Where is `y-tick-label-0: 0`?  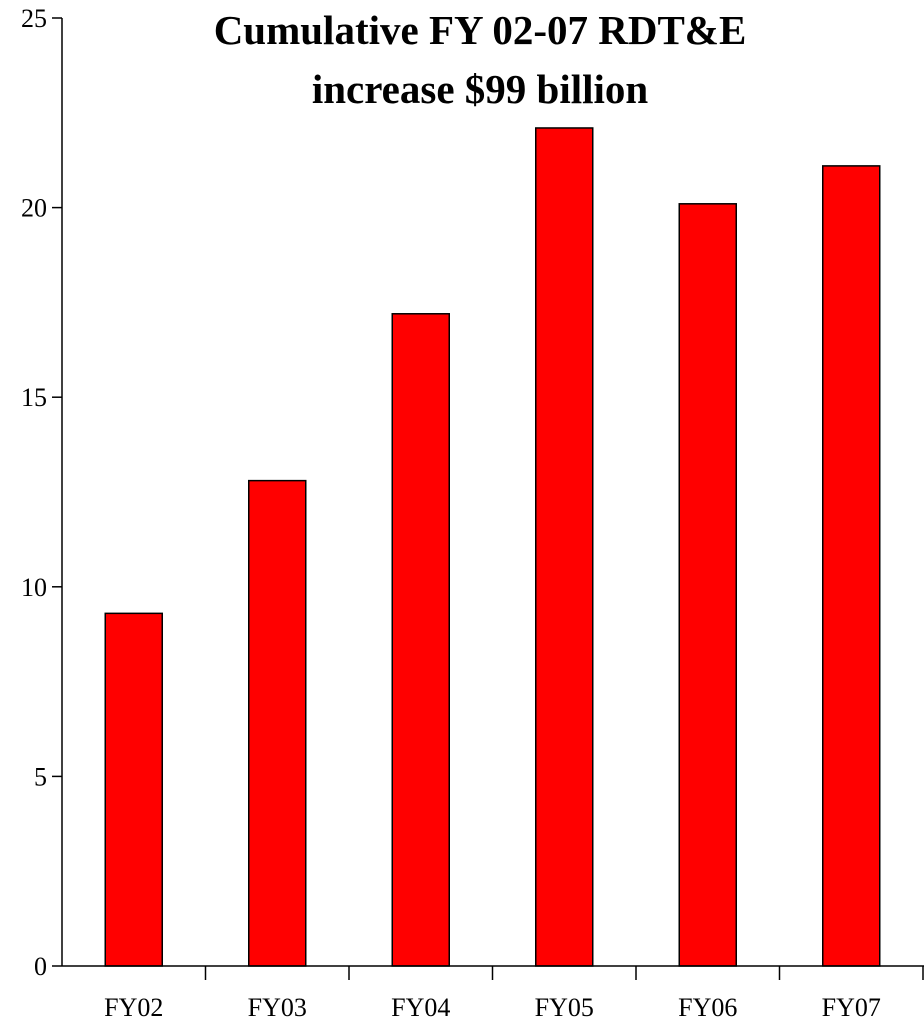
y-tick-label-0: 0 is located at coordinates (40, 966).